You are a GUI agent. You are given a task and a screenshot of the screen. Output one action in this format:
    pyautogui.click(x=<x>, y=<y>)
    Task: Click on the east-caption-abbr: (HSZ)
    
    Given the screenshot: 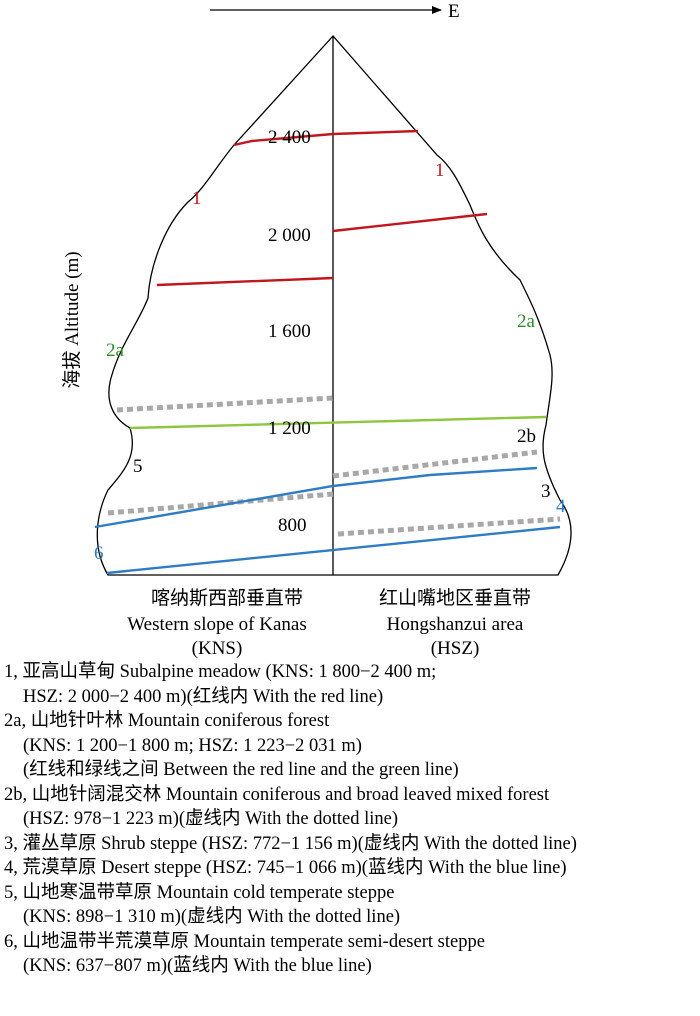 What is the action you would take?
    pyautogui.click(x=455, y=648)
    